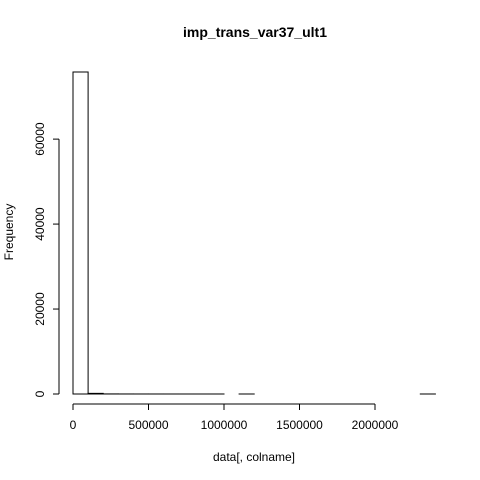 Image resolution: width=480 pixels, height=480 pixels. I want to click on x-axis-label: data[, colname], so click(254, 457).